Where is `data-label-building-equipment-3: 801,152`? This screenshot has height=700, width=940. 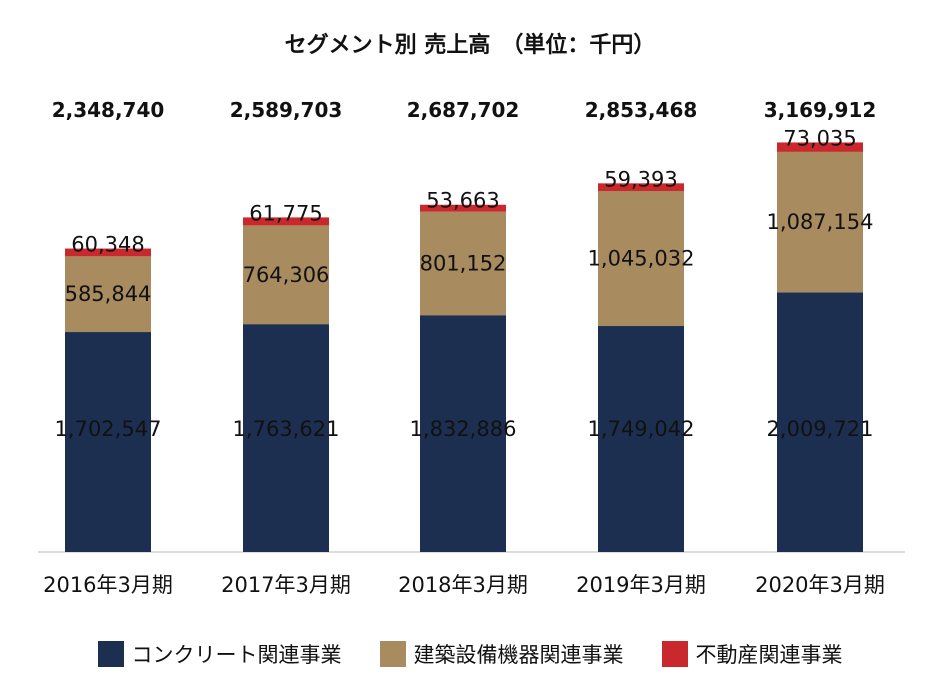
data-label-building-equipment-3: 801,152 is located at coordinates (463, 263).